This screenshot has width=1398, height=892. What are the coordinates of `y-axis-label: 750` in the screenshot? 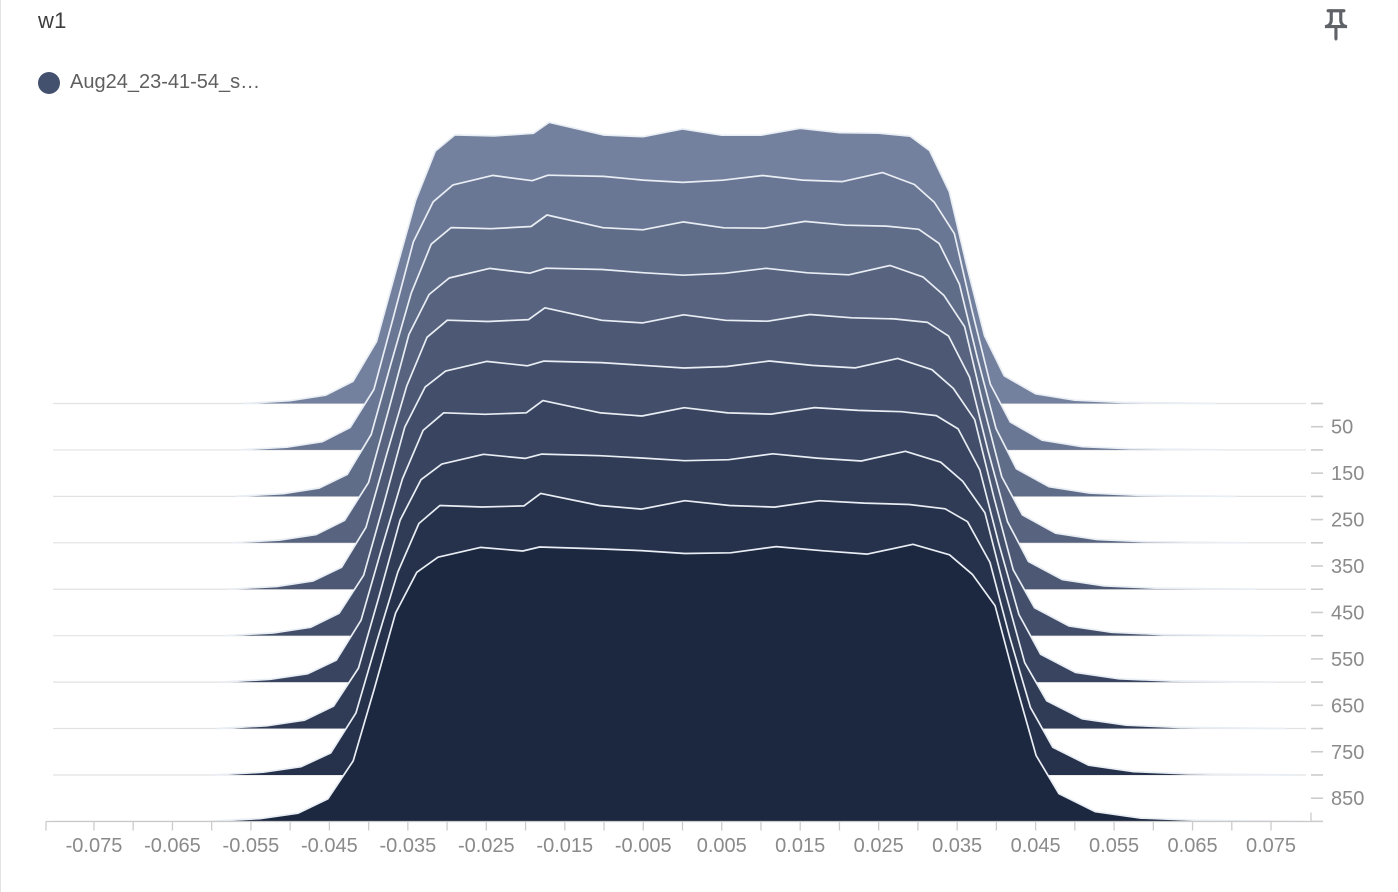 It's located at (1347, 753).